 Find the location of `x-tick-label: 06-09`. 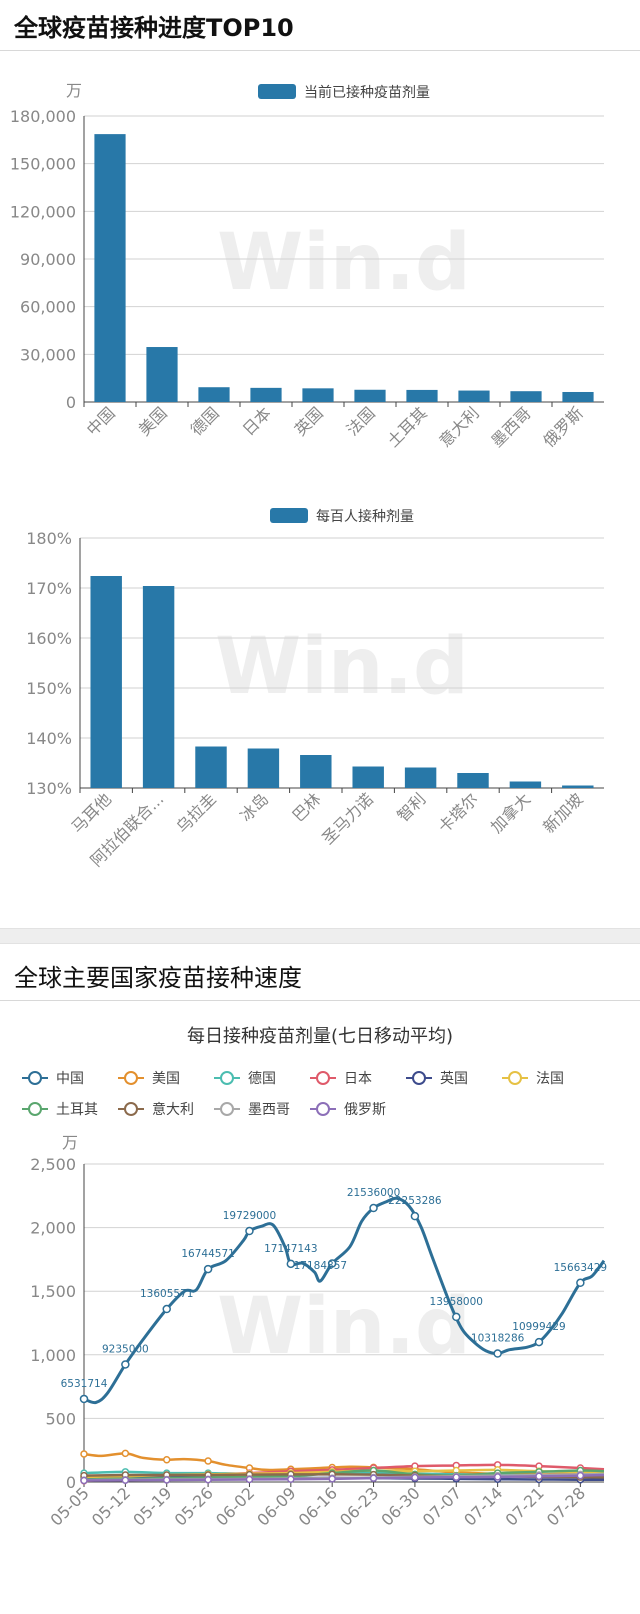

x-tick-label: 06-09 is located at coordinates (276, 1506).